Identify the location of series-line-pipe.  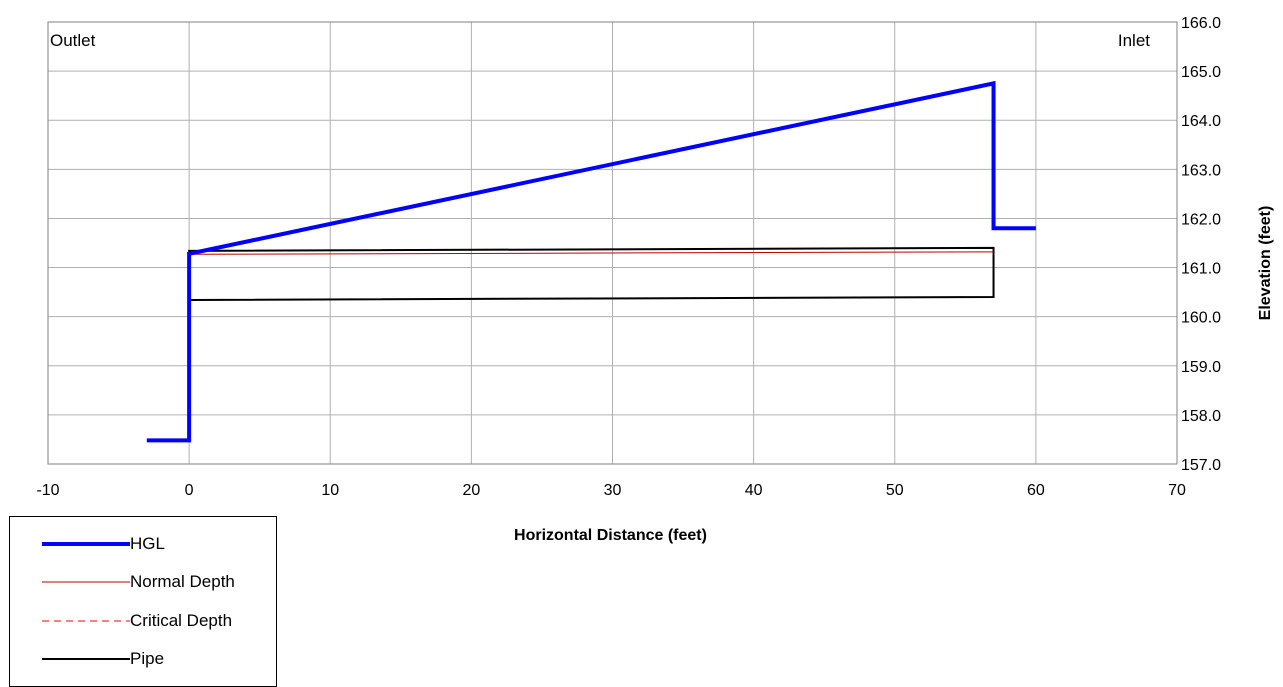
(591, 273).